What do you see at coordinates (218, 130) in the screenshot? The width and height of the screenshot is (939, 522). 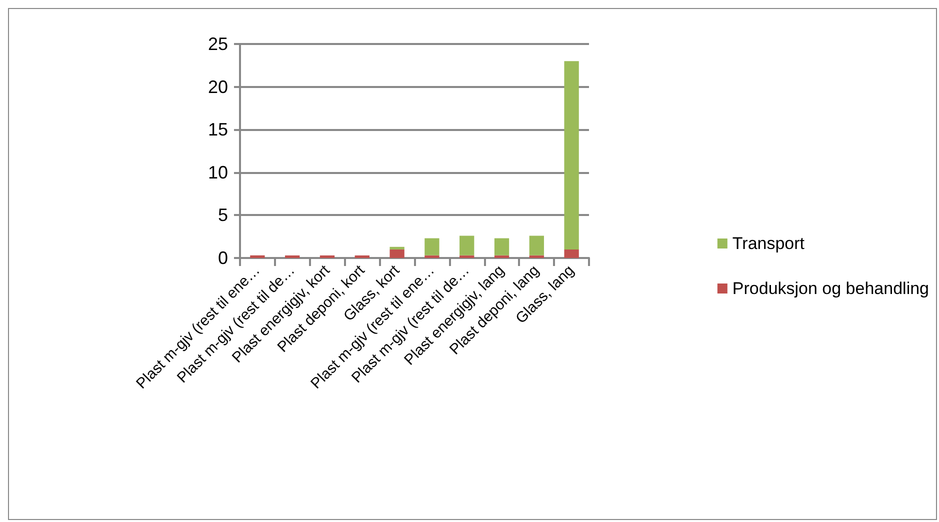 I see `y-tick-label: 15` at bounding box center [218, 130].